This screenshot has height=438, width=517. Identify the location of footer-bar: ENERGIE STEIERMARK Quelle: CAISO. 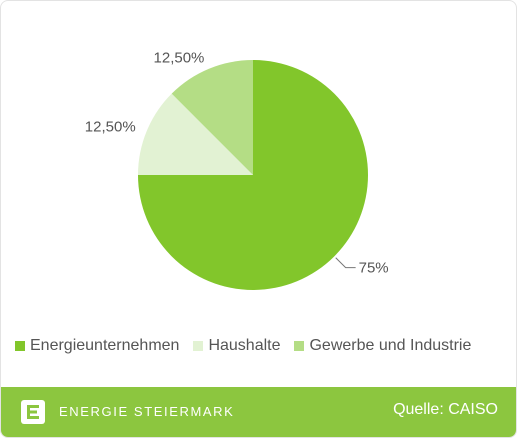
(258, 412).